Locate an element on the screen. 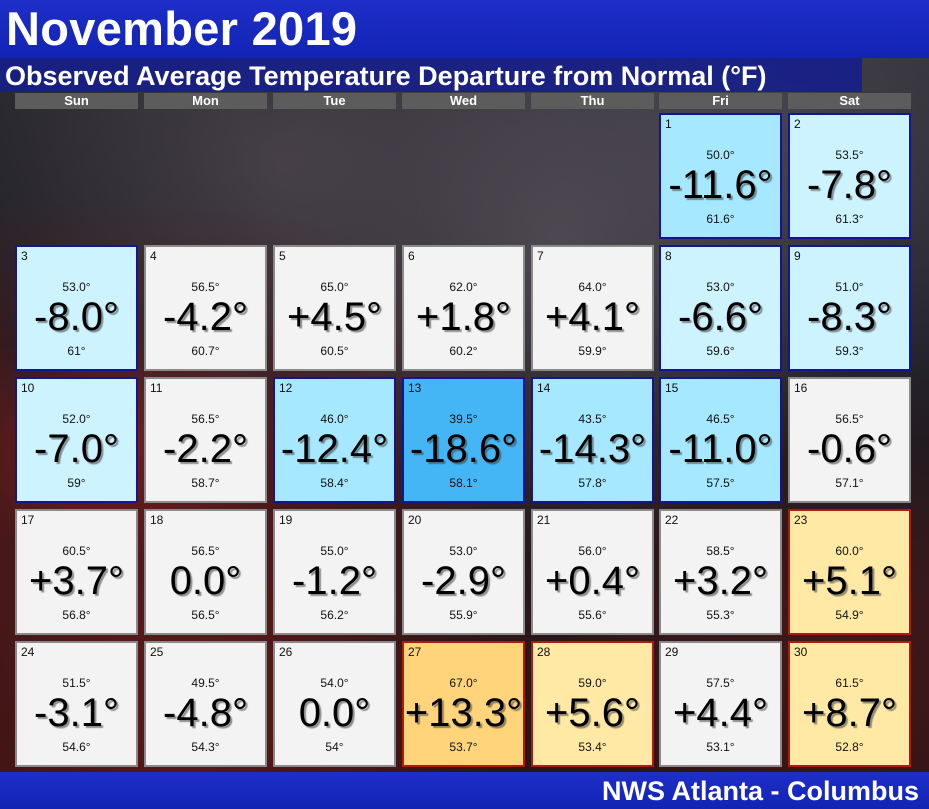 This screenshot has width=929, height=809. normal-average-temp: 54.3° is located at coordinates (205, 747).